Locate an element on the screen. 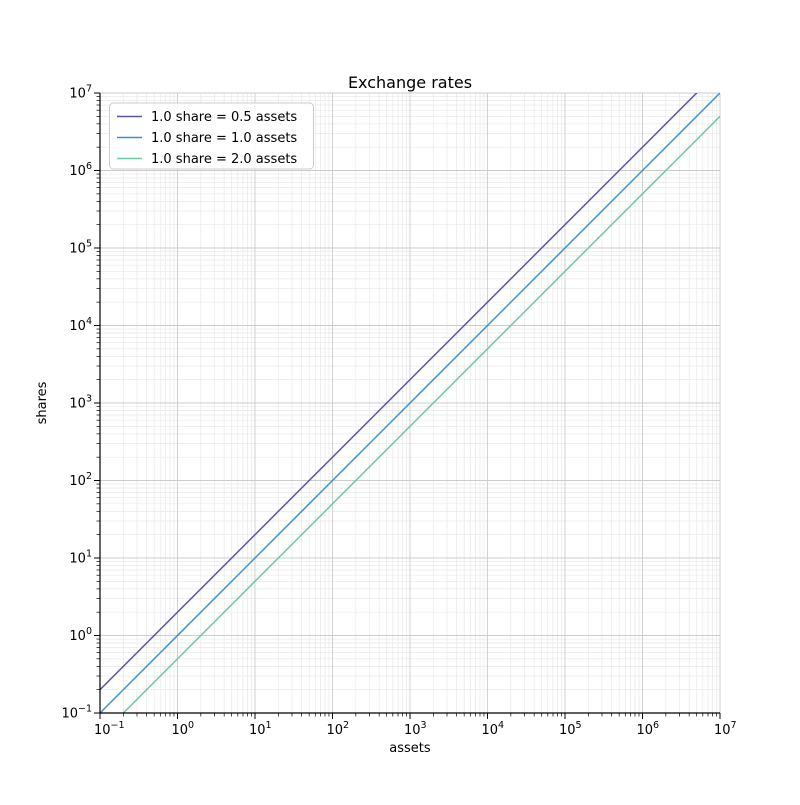 This screenshot has width=800, height=805. chart-title: Exchange rates is located at coordinates (410, 82).